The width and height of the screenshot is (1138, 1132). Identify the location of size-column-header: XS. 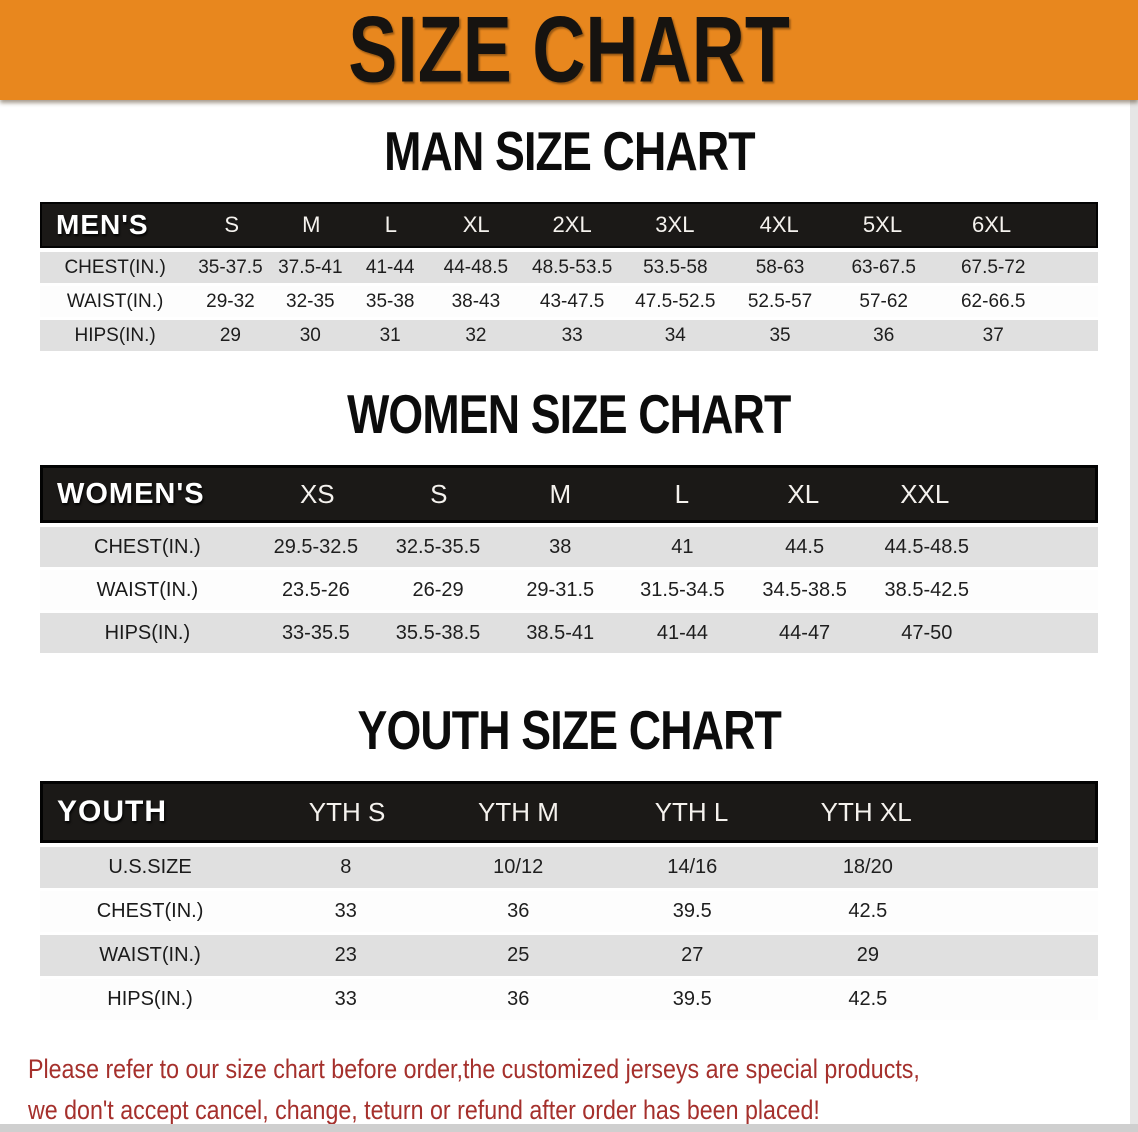
(317, 493).